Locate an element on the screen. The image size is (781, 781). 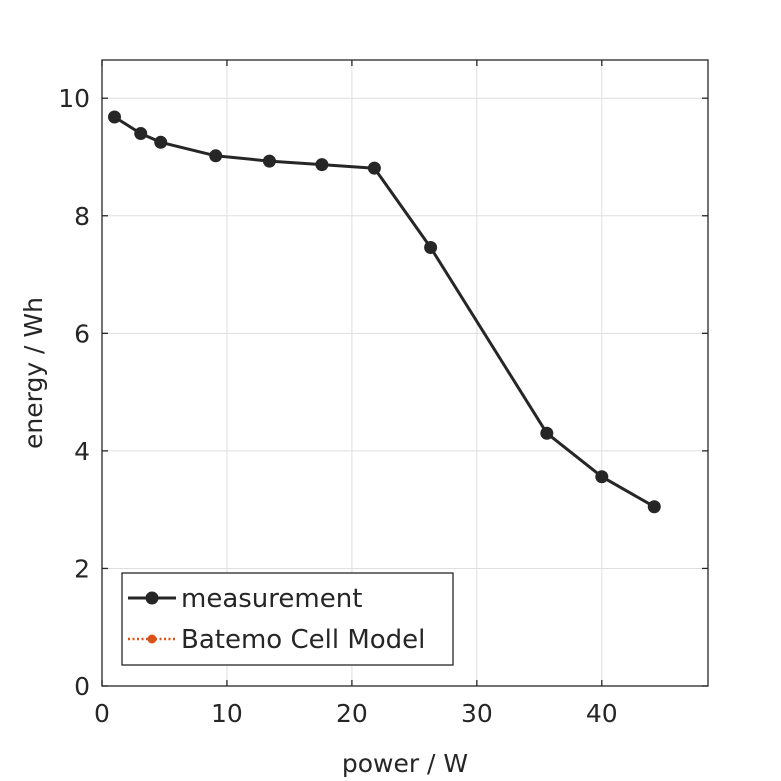
y-tick-label: 0 is located at coordinates (82, 686).